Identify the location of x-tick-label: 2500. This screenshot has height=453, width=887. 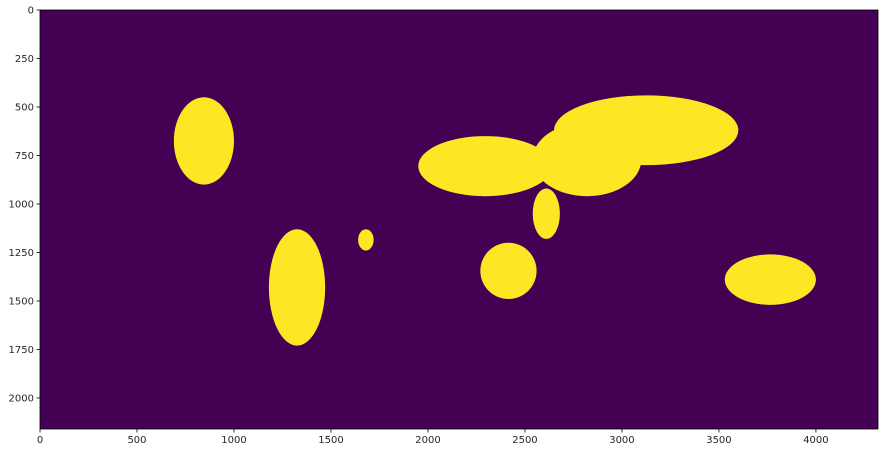
(524, 440).